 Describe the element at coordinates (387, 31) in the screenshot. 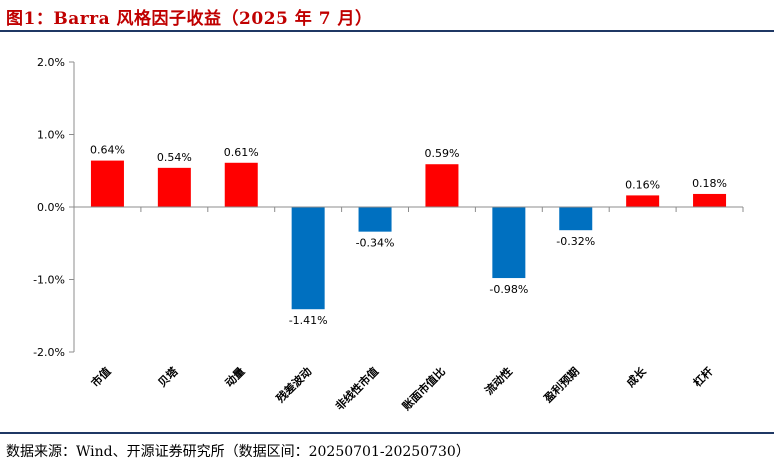

I see `title-divider` at that location.